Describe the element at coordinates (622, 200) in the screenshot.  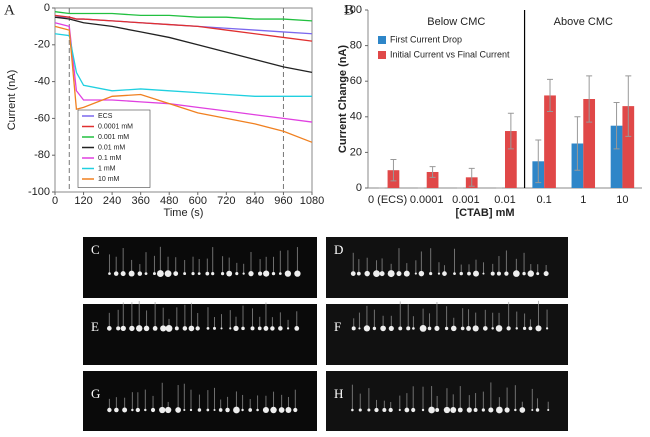
I see `x-tick-label: 10` at that location.